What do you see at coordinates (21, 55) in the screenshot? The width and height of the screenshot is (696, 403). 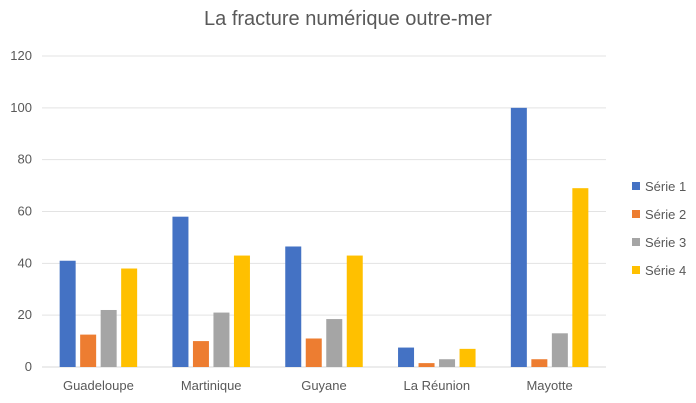 I see `y-tick-label: 120` at bounding box center [21, 55].